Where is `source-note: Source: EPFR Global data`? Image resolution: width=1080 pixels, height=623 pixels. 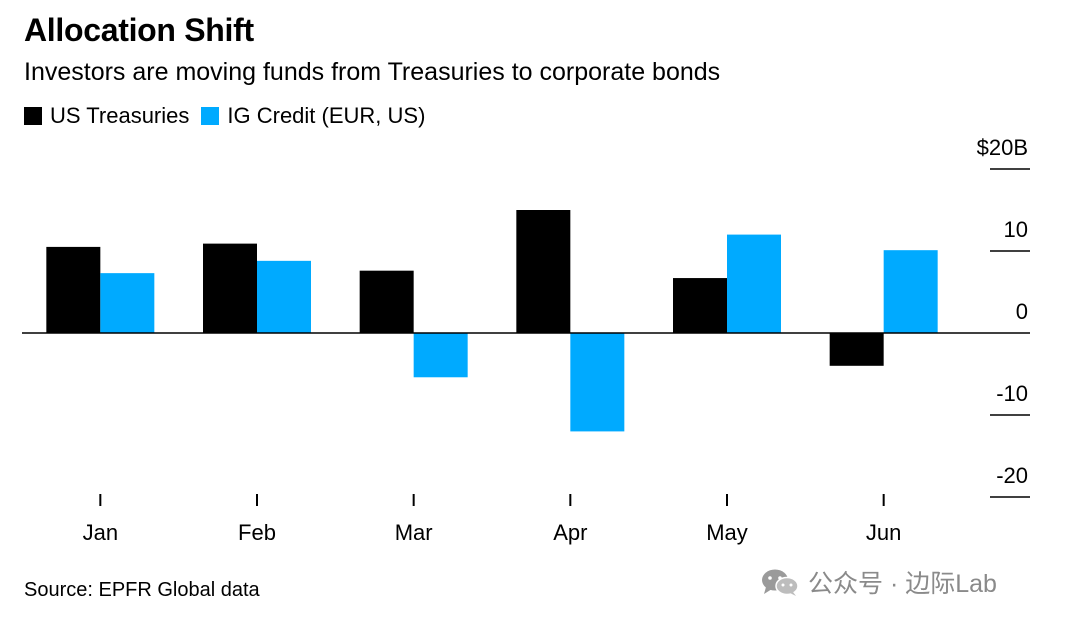
source-note: Source: EPFR Global data is located at coordinates (142, 590).